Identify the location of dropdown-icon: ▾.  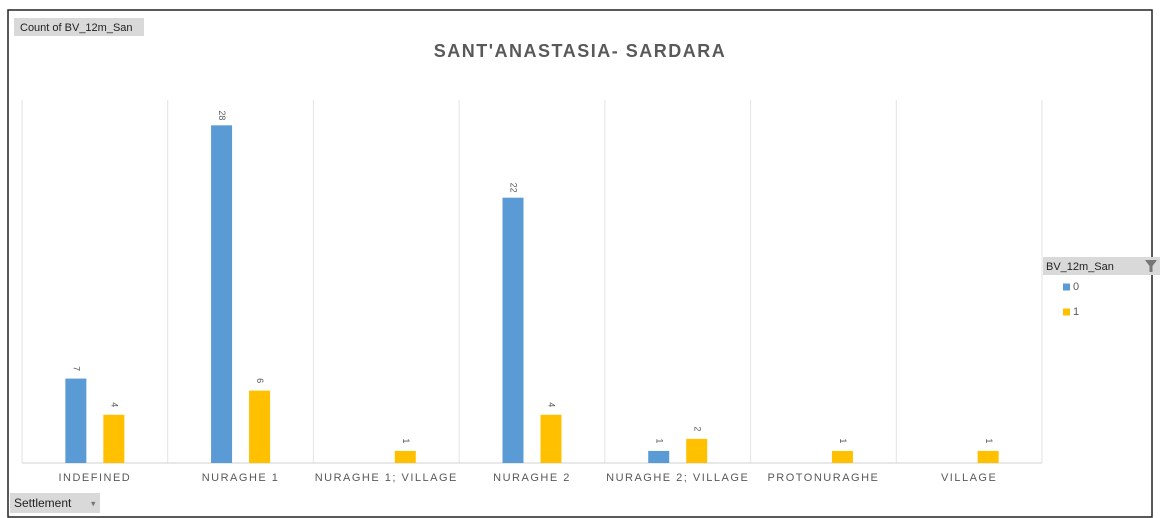
(93, 503).